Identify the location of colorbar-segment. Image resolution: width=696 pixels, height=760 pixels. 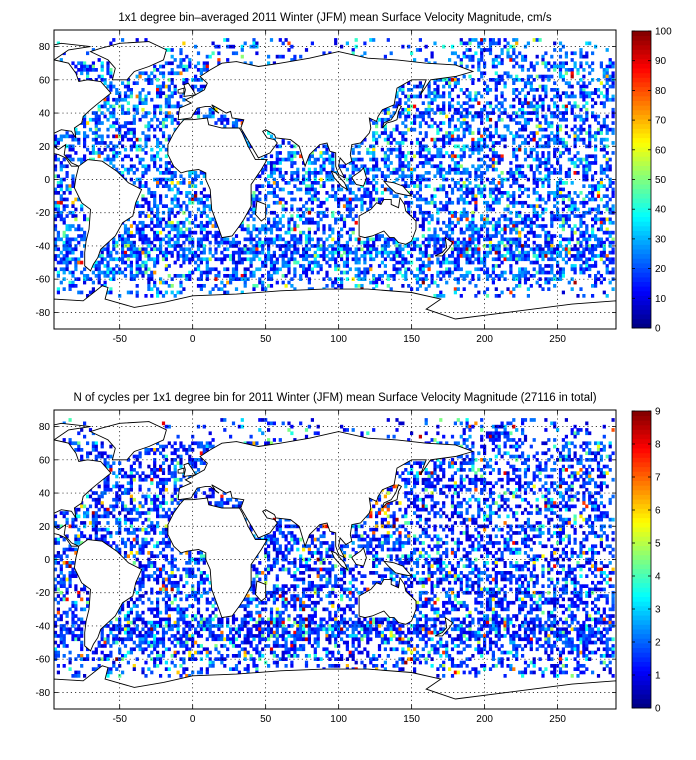
(641, 317).